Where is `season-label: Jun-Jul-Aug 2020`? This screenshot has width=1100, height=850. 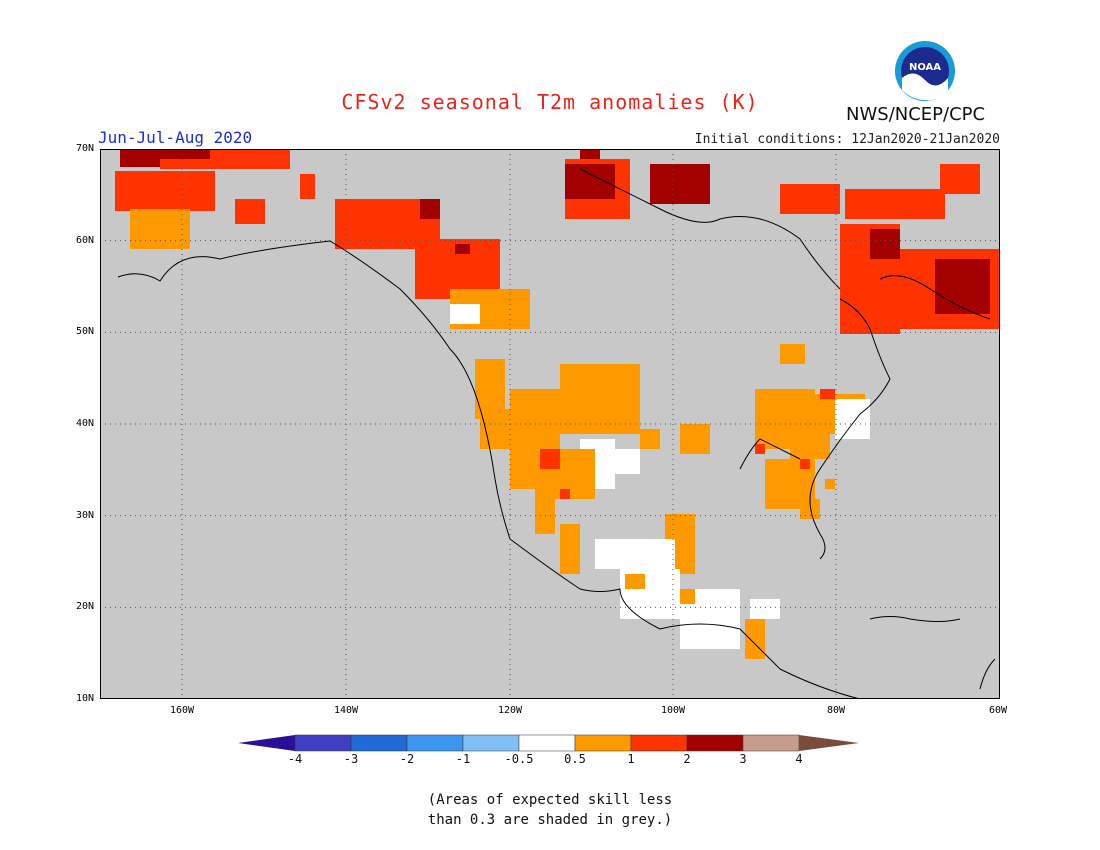 season-label: Jun-Jul-Aug 2020 is located at coordinates (175, 137).